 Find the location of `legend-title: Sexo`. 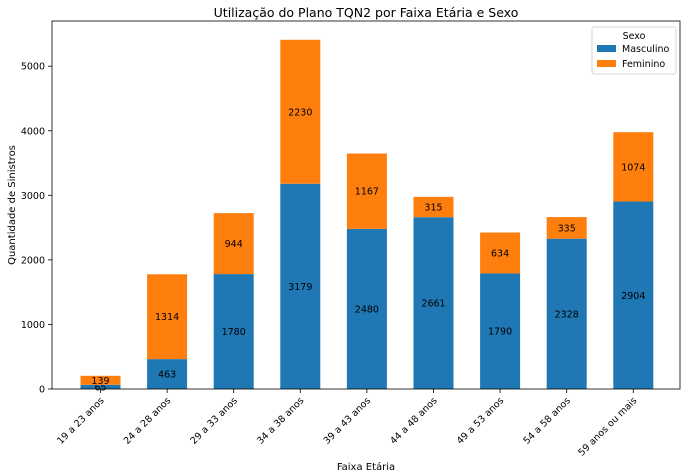

legend-title: Sexo is located at coordinates (634, 36).